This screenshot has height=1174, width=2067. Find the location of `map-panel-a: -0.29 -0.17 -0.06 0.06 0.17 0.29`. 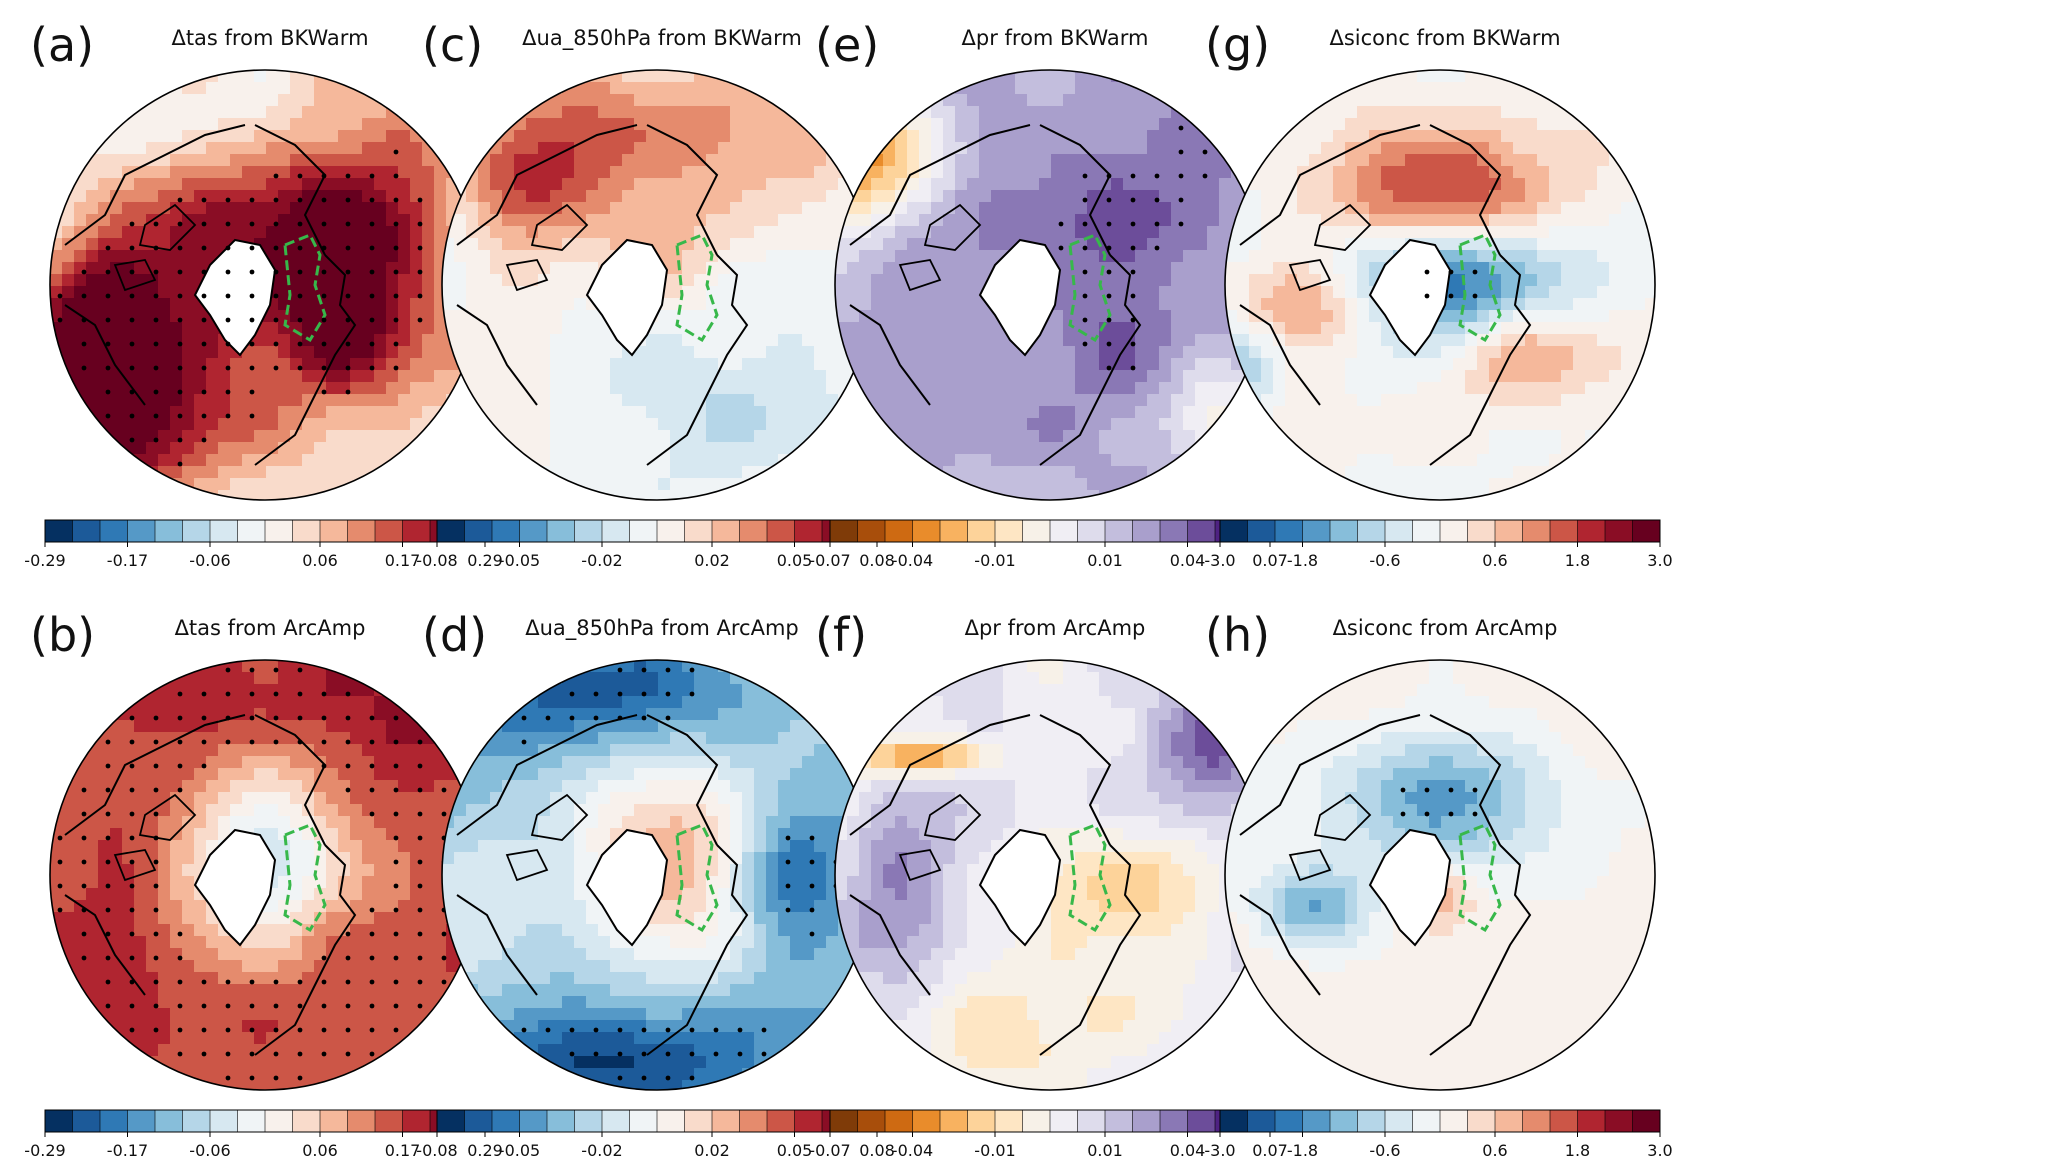

map-panel-a: -0.29 -0.17 -0.06 0.06 0.17 0.29 is located at coordinates (263, 319).